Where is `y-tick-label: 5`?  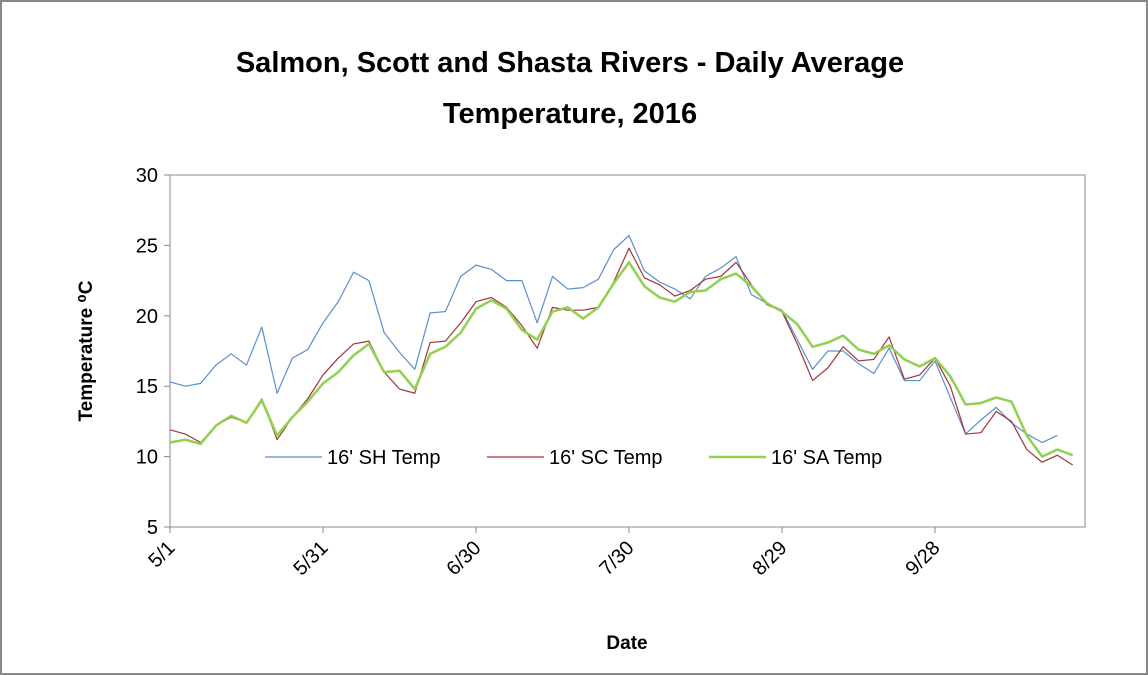
y-tick-label: 5 is located at coordinates (152, 528).